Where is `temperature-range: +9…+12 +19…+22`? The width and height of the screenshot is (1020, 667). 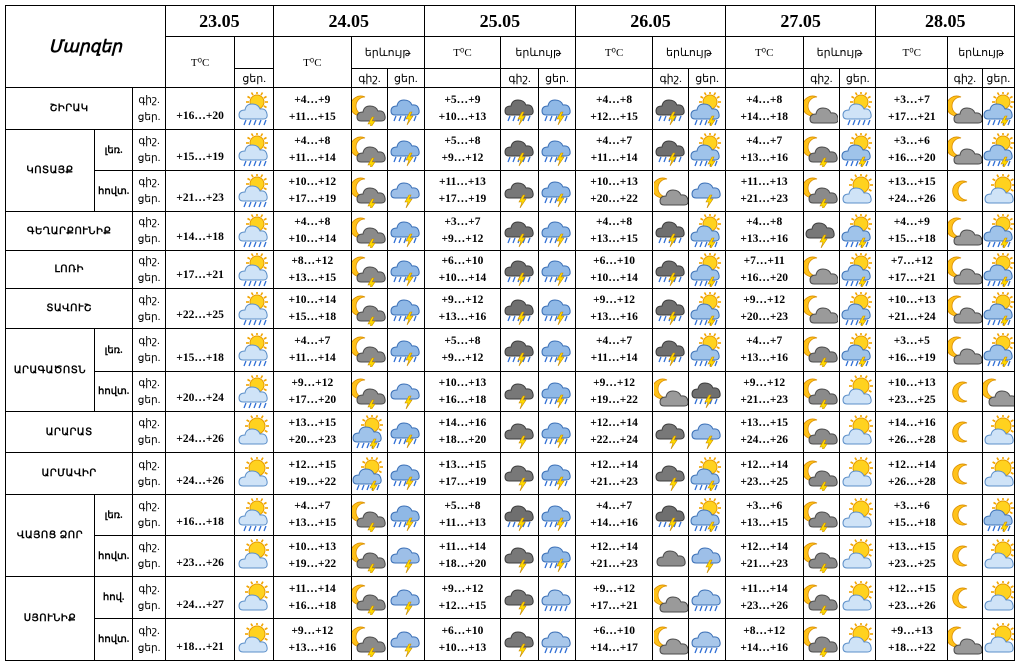
temperature-range: +9…+12 +19…+22 is located at coordinates (614, 391).